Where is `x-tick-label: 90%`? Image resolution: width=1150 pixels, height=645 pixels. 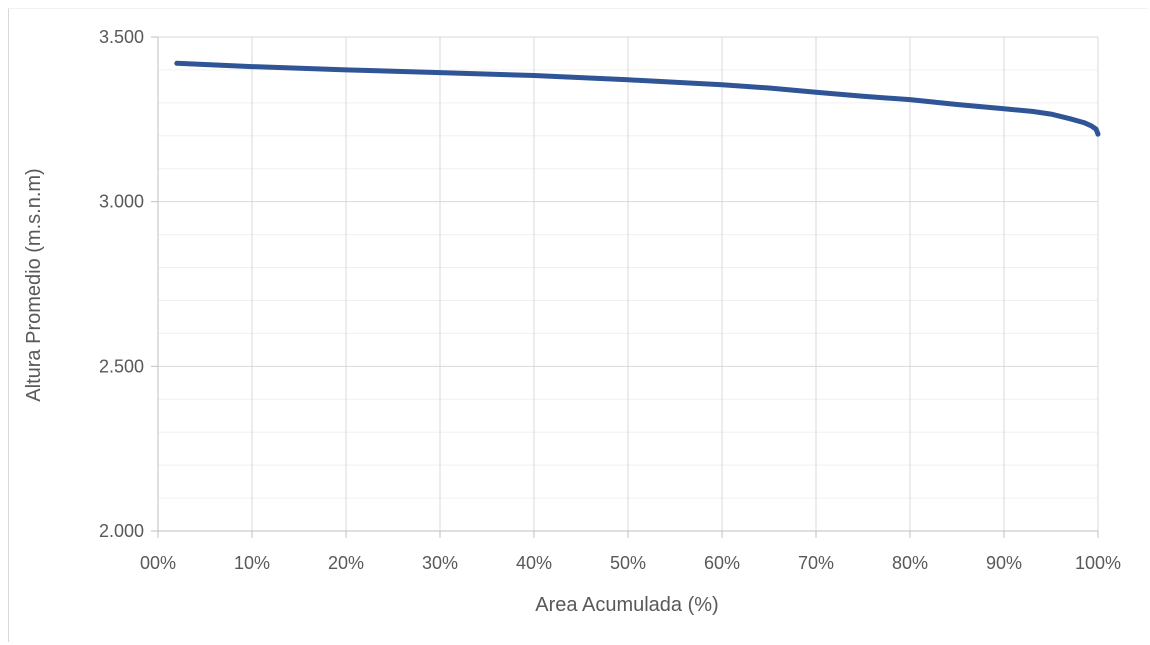
x-tick-label: 90% is located at coordinates (1004, 563).